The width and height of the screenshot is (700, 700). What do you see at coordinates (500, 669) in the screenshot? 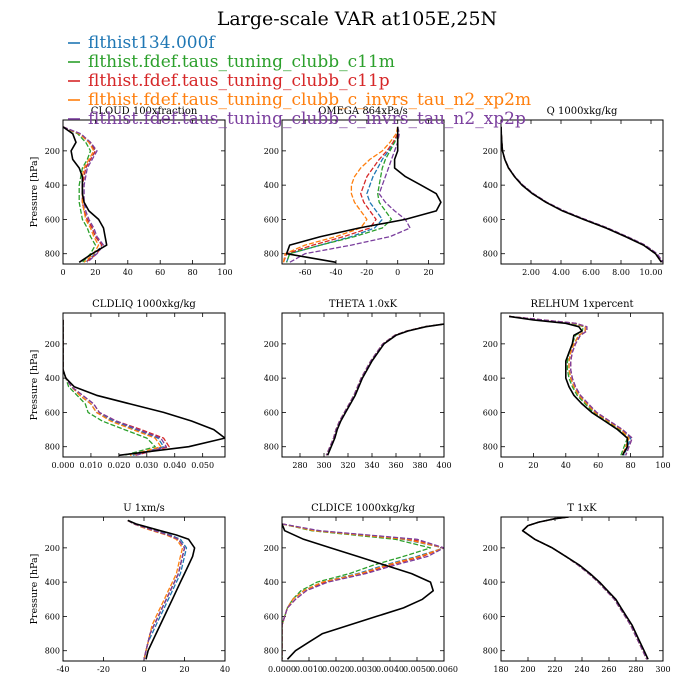
I see `x-tick-label: 180` at bounding box center [500, 669].